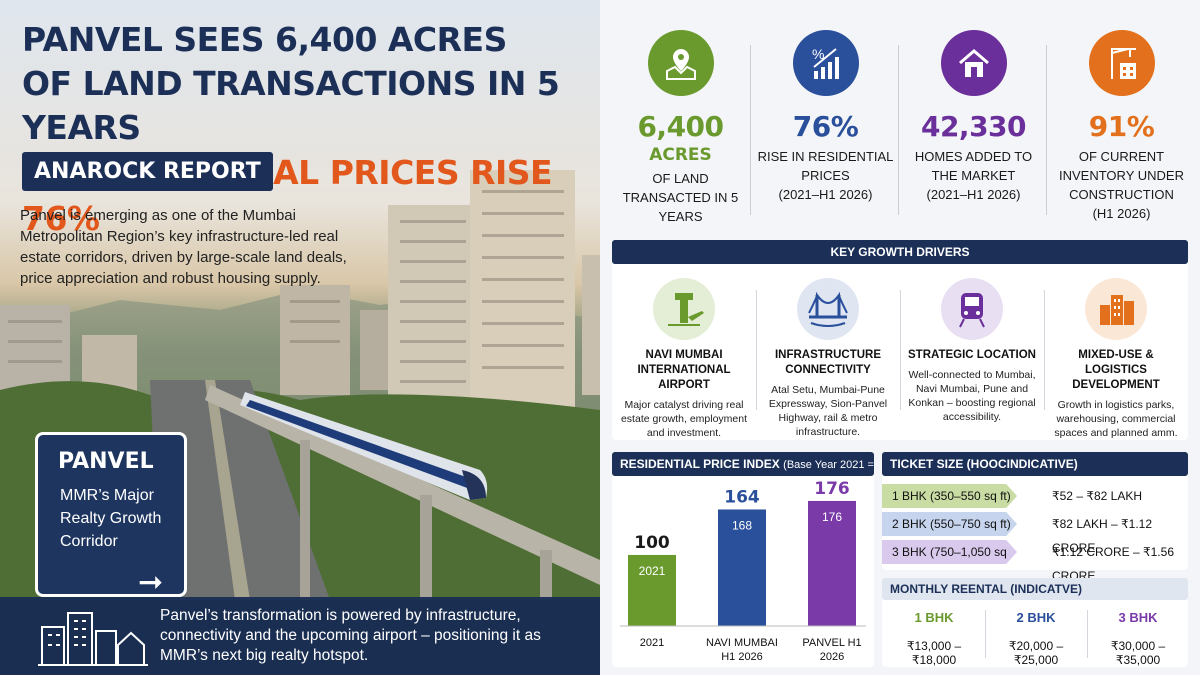 The height and width of the screenshot is (675, 1200). What do you see at coordinates (1036, 653) in the screenshot?
I see `rental-value: ₹20,000 – ₹25,000` at bounding box center [1036, 653].